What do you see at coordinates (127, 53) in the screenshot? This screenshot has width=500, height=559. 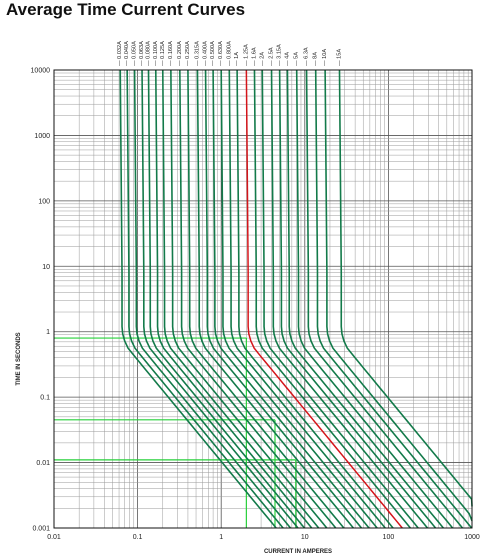 I see `curve-label: — 0.040A` at bounding box center [127, 53].